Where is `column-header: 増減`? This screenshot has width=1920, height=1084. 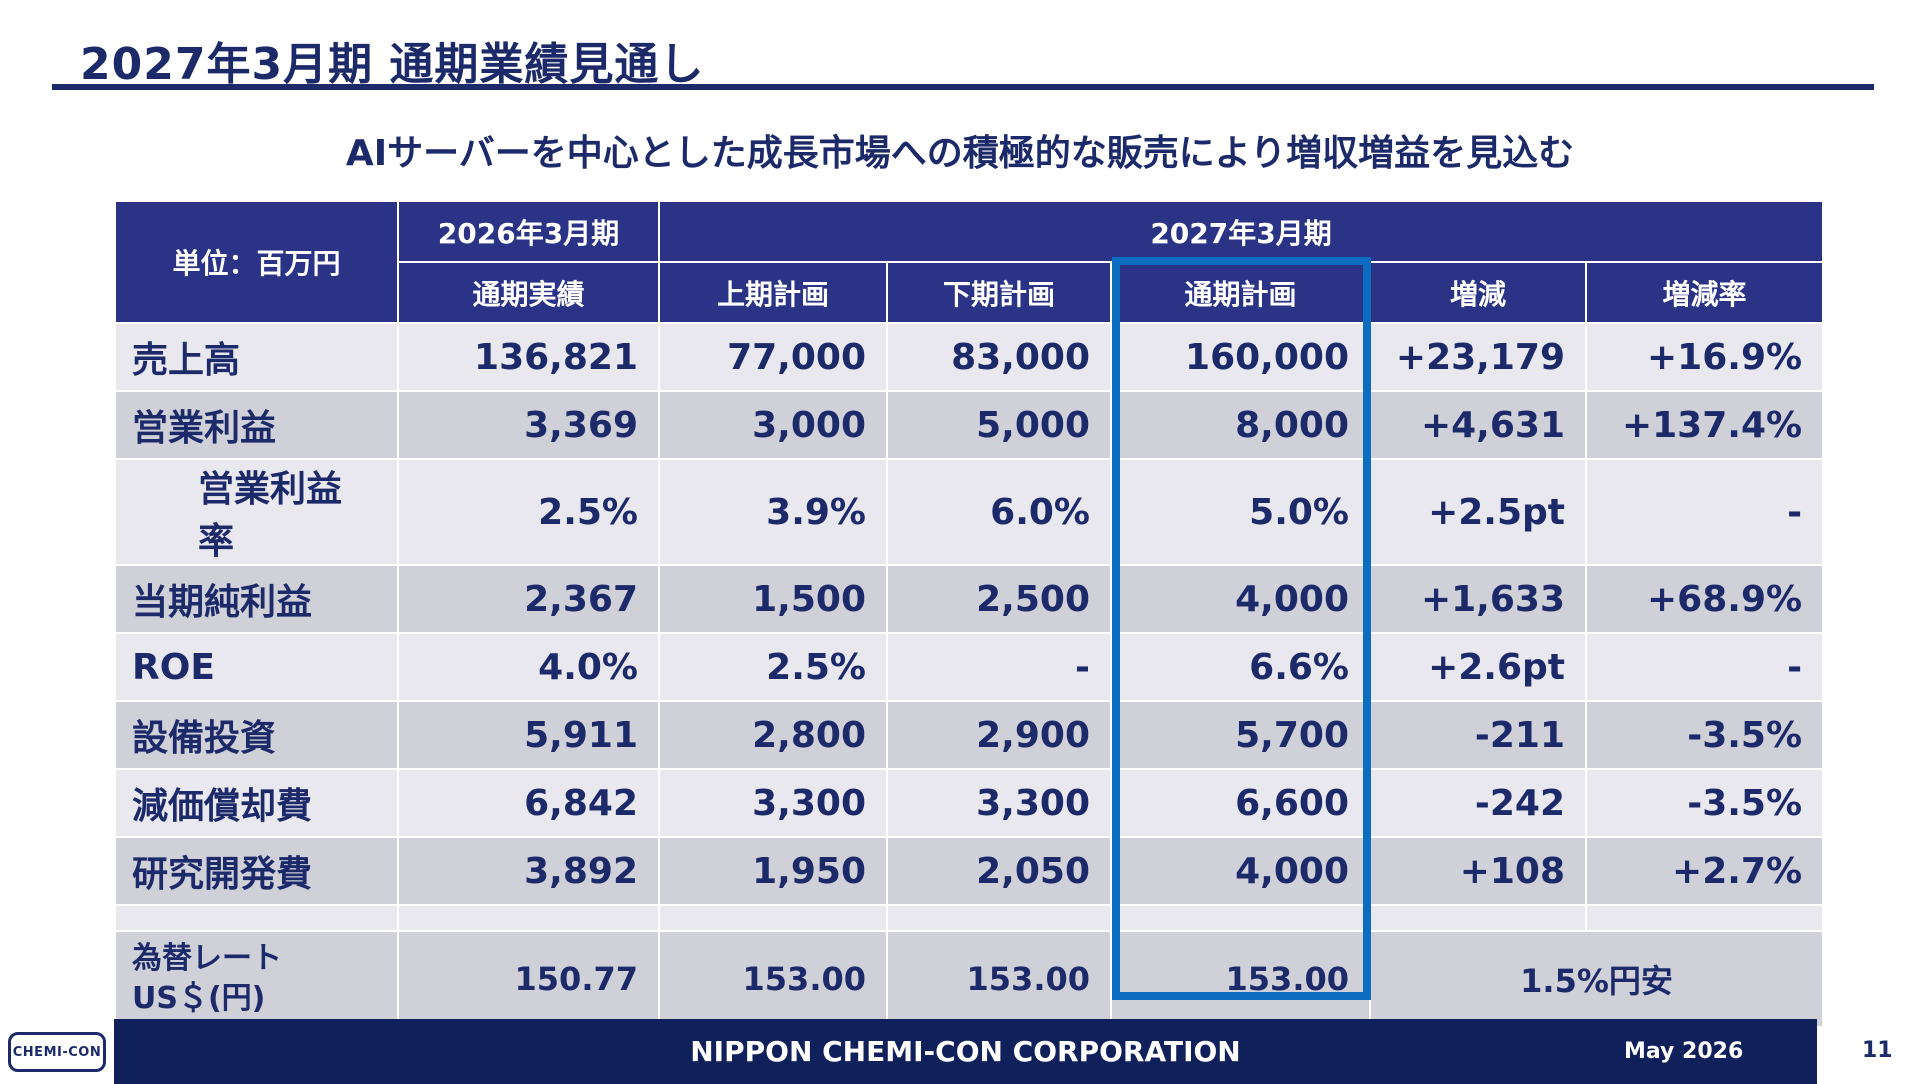 column-header: 増減 is located at coordinates (1478, 292).